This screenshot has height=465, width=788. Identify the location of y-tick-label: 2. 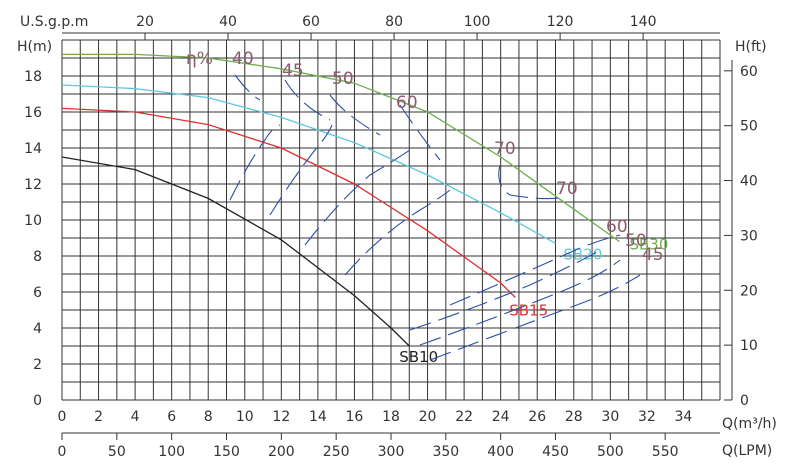
(37, 365).